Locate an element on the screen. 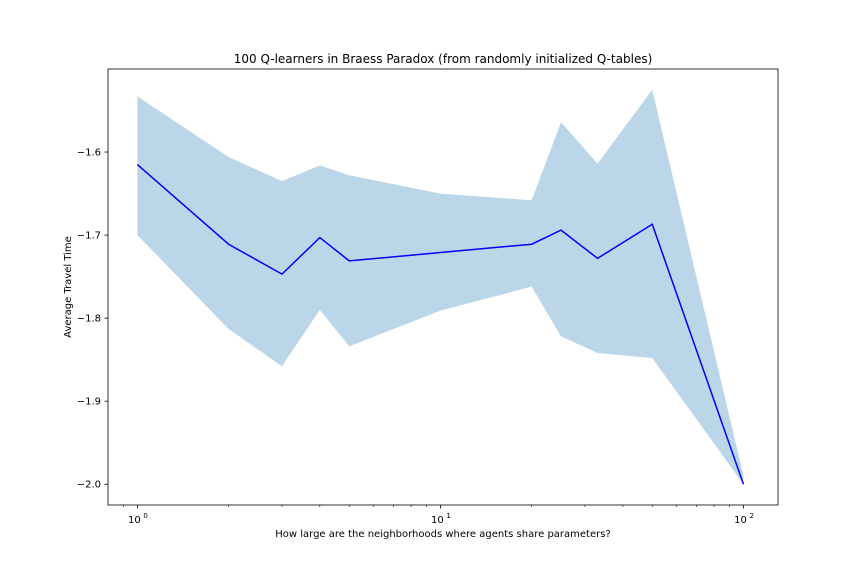  y-tick-label-0: −1.6 is located at coordinates (89, 153).